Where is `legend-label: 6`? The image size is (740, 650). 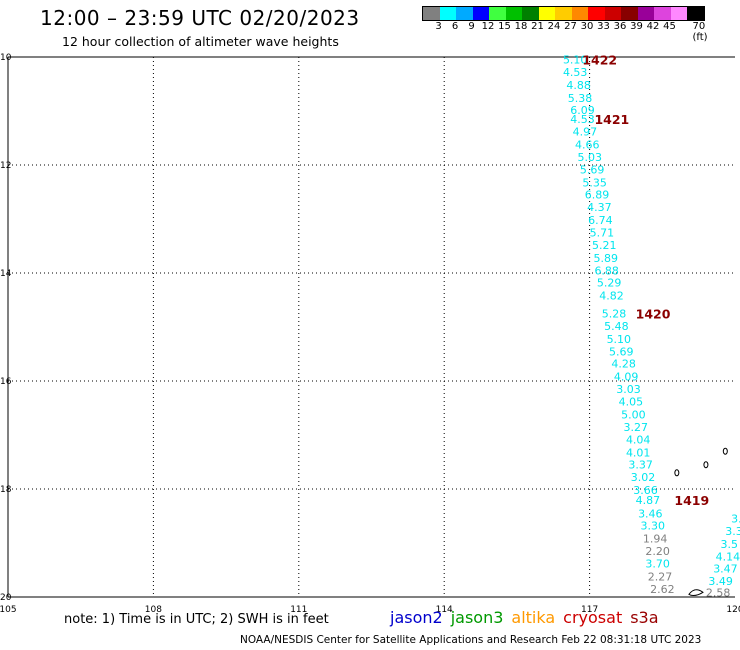 legend-label: 6 is located at coordinates (455, 26).